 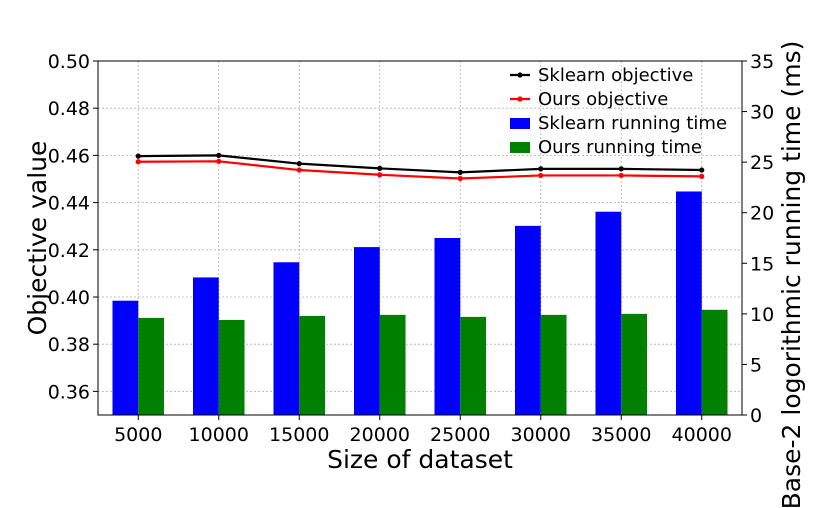 I want to click on legend-label-sklearn-running-time: Sklearn running time, so click(x=632, y=123).